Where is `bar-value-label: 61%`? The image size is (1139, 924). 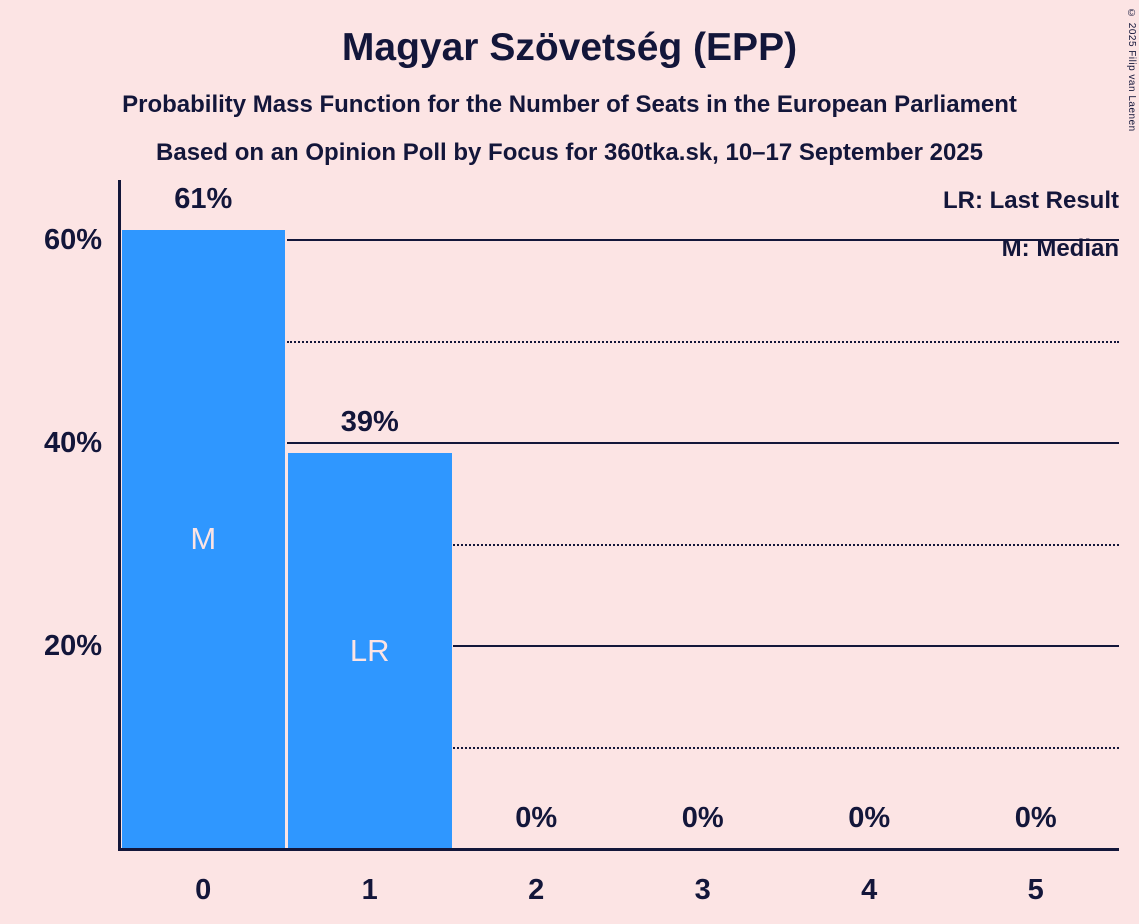
bar-value-label: 61% is located at coordinates (203, 198).